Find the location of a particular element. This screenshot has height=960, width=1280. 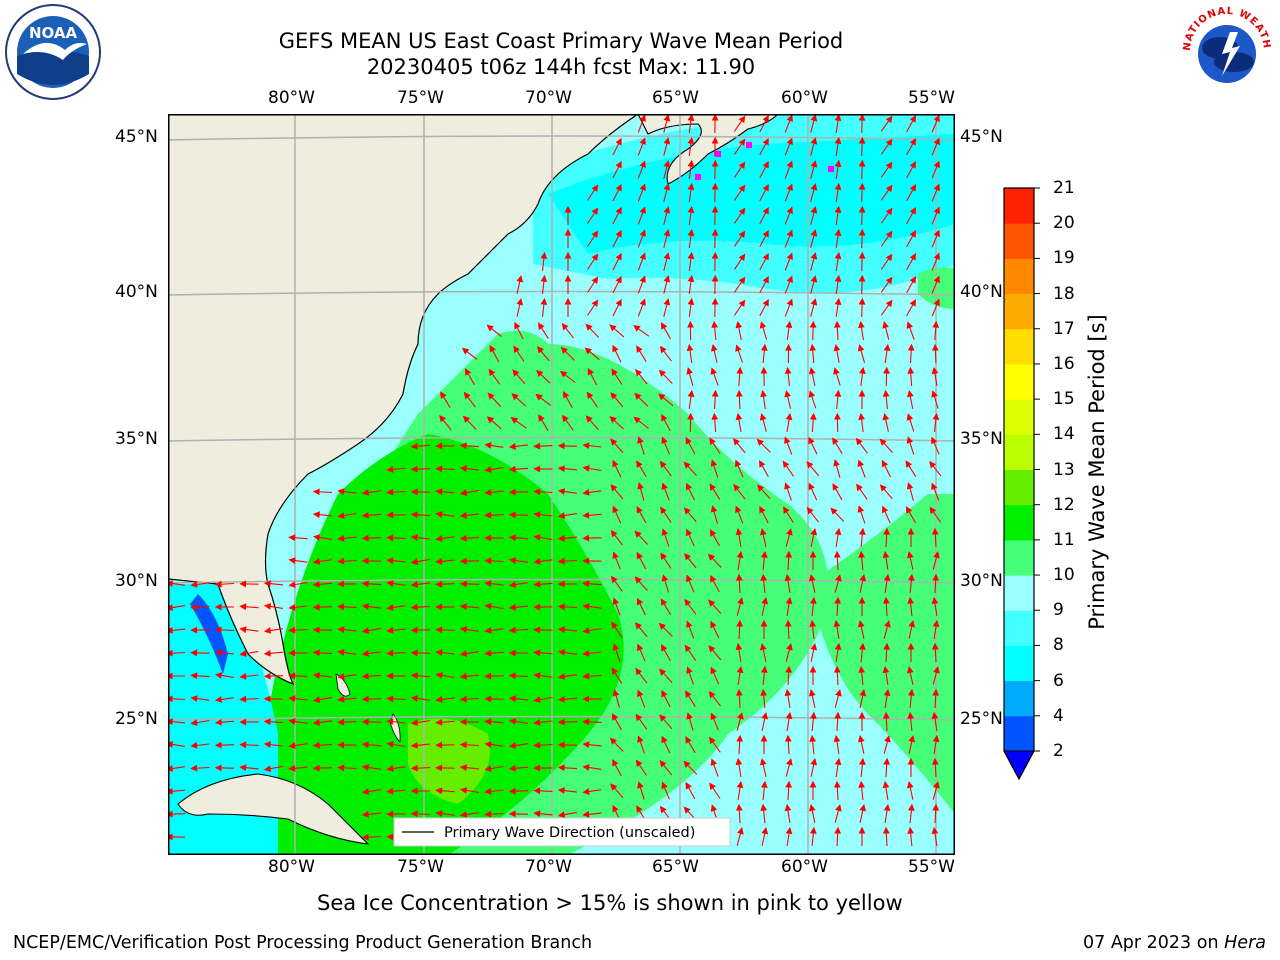

colorbar-segment is located at coordinates (1019, 593).